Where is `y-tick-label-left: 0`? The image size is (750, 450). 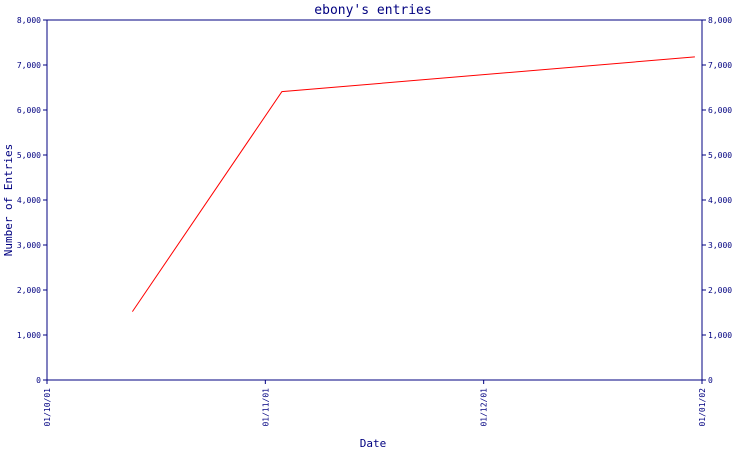 y-tick-label-left: 0 is located at coordinates (38, 380).